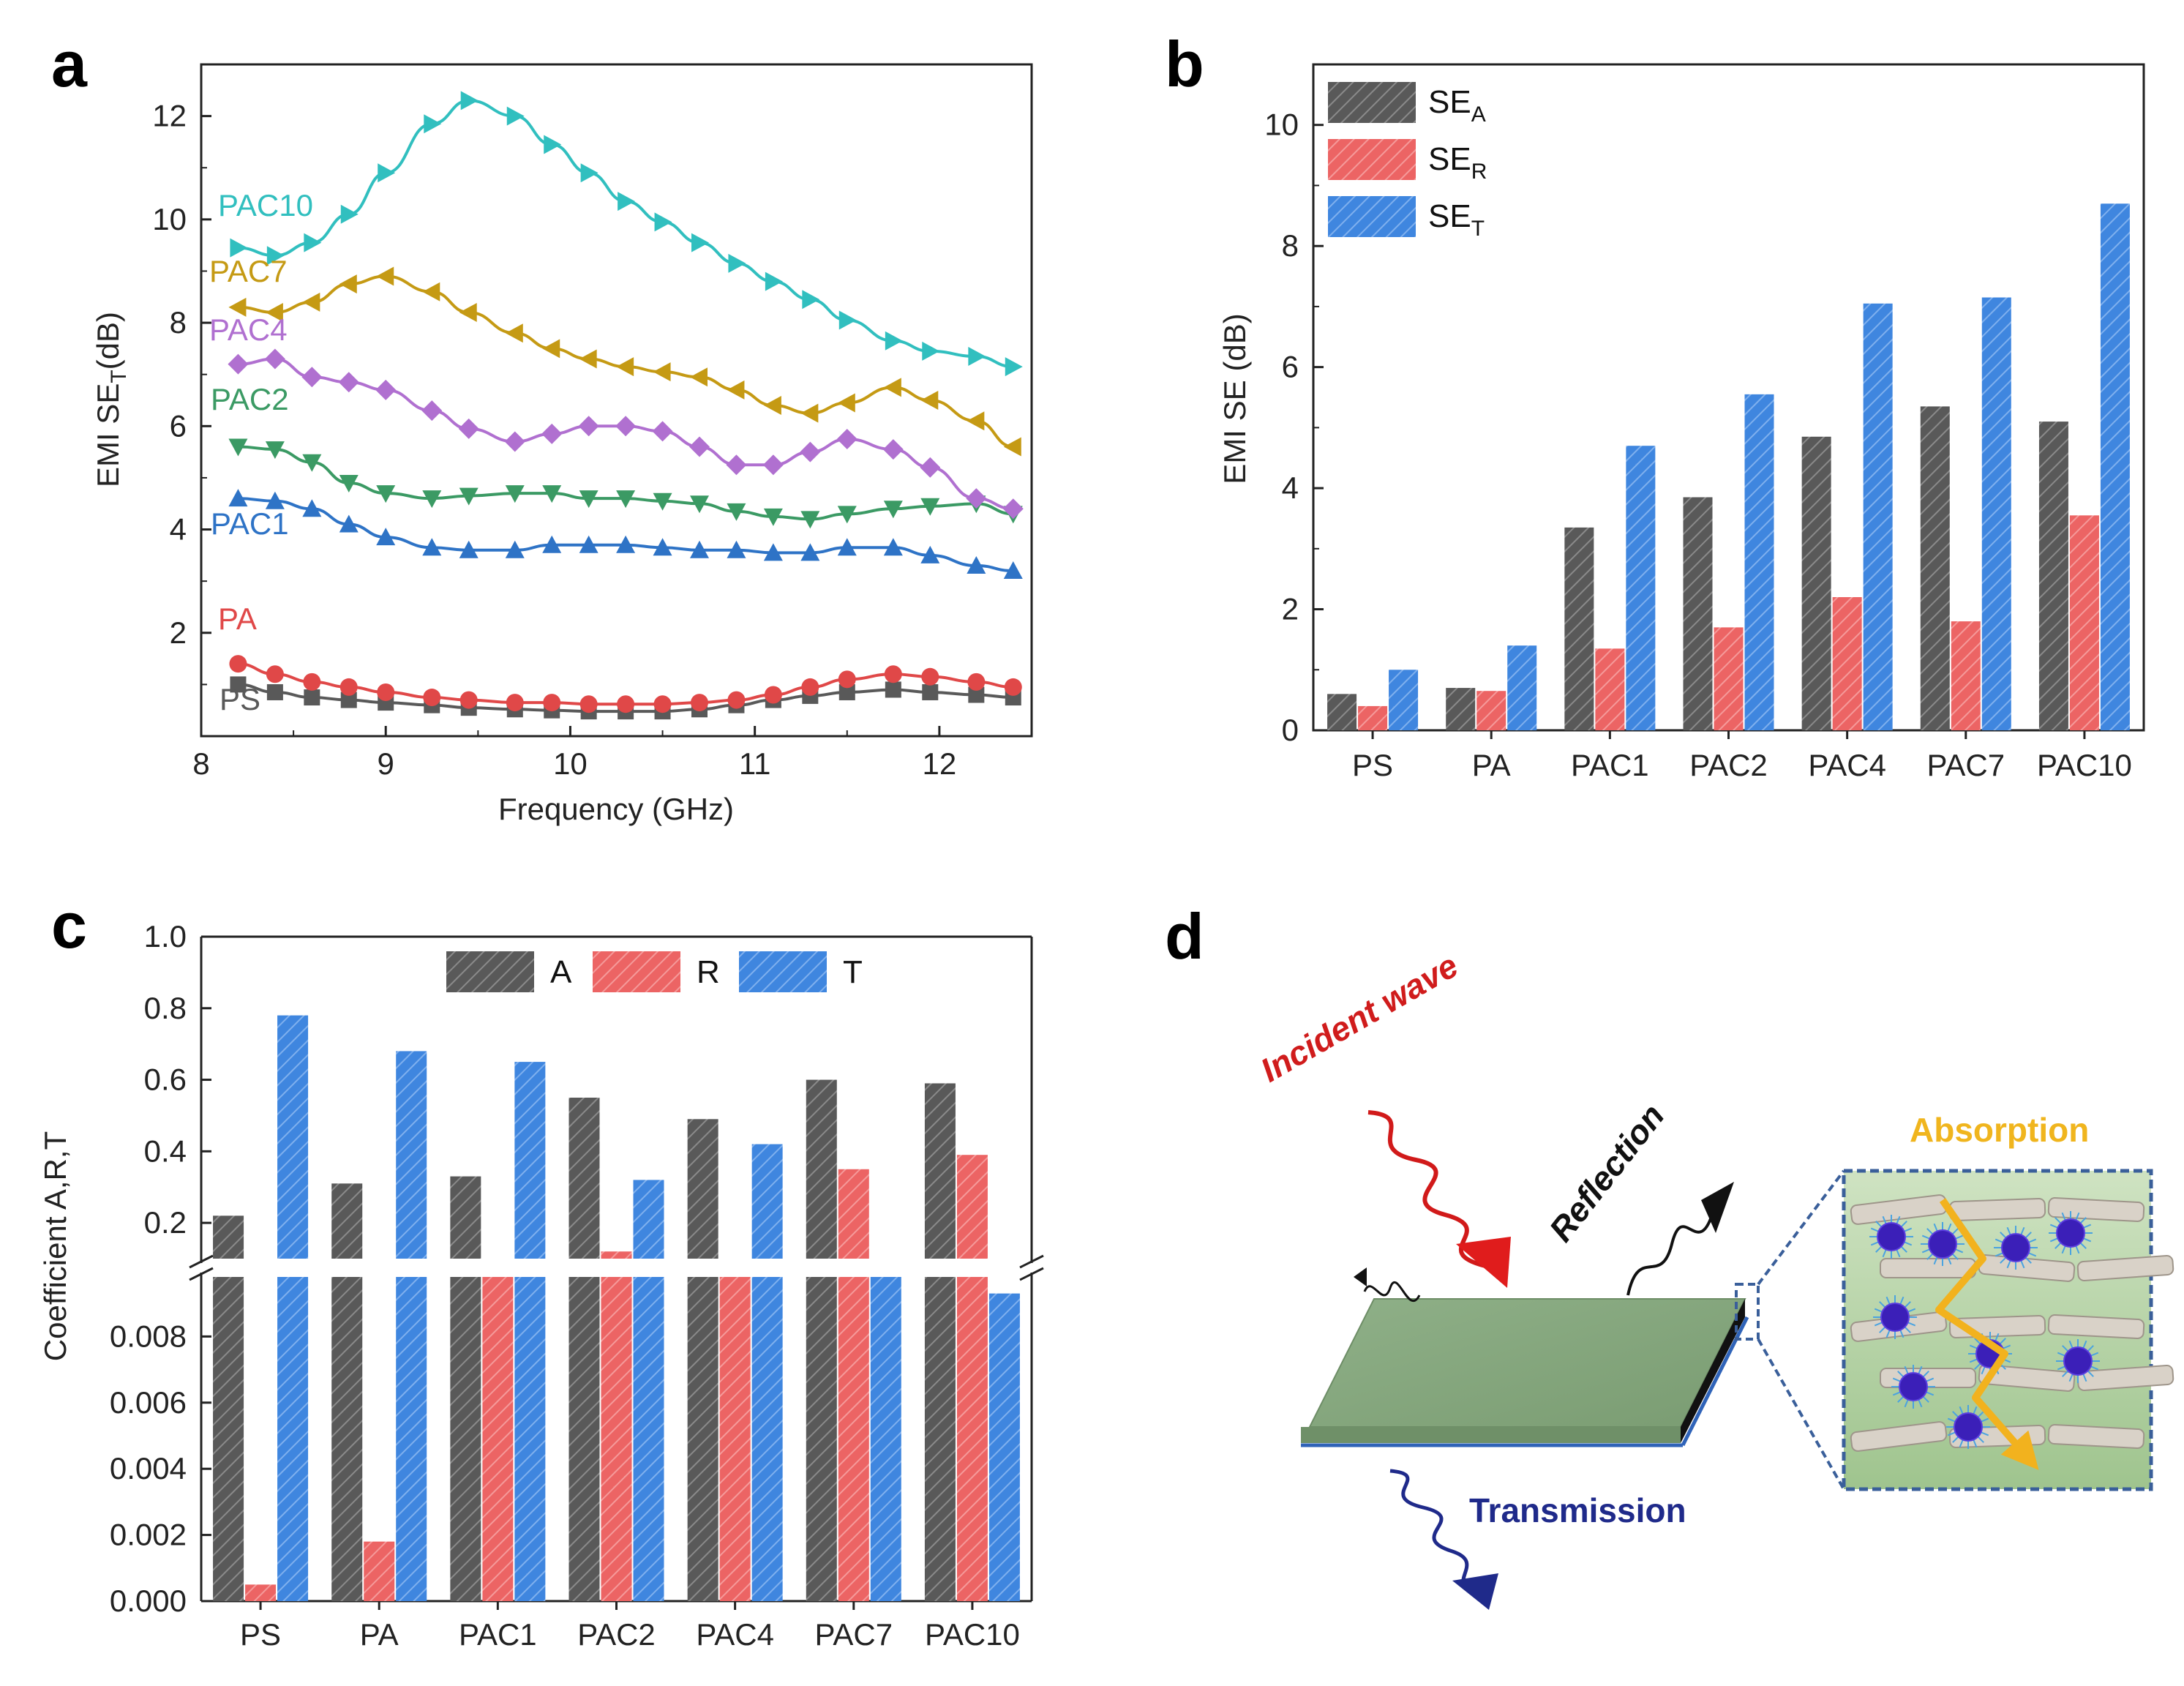 This screenshot has height=1686, width=2184. I want to click on y-tick-label: 0.002, so click(149, 1535).